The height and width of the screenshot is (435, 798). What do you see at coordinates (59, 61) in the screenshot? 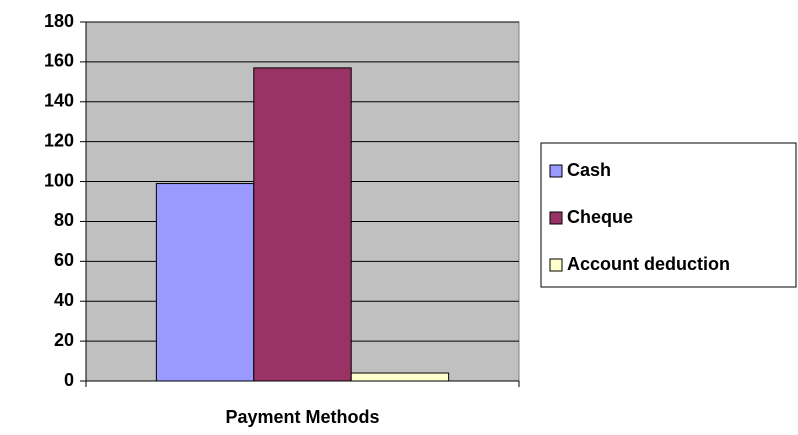
I see `y-tick-label: 160` at bounding box center [59, 61].